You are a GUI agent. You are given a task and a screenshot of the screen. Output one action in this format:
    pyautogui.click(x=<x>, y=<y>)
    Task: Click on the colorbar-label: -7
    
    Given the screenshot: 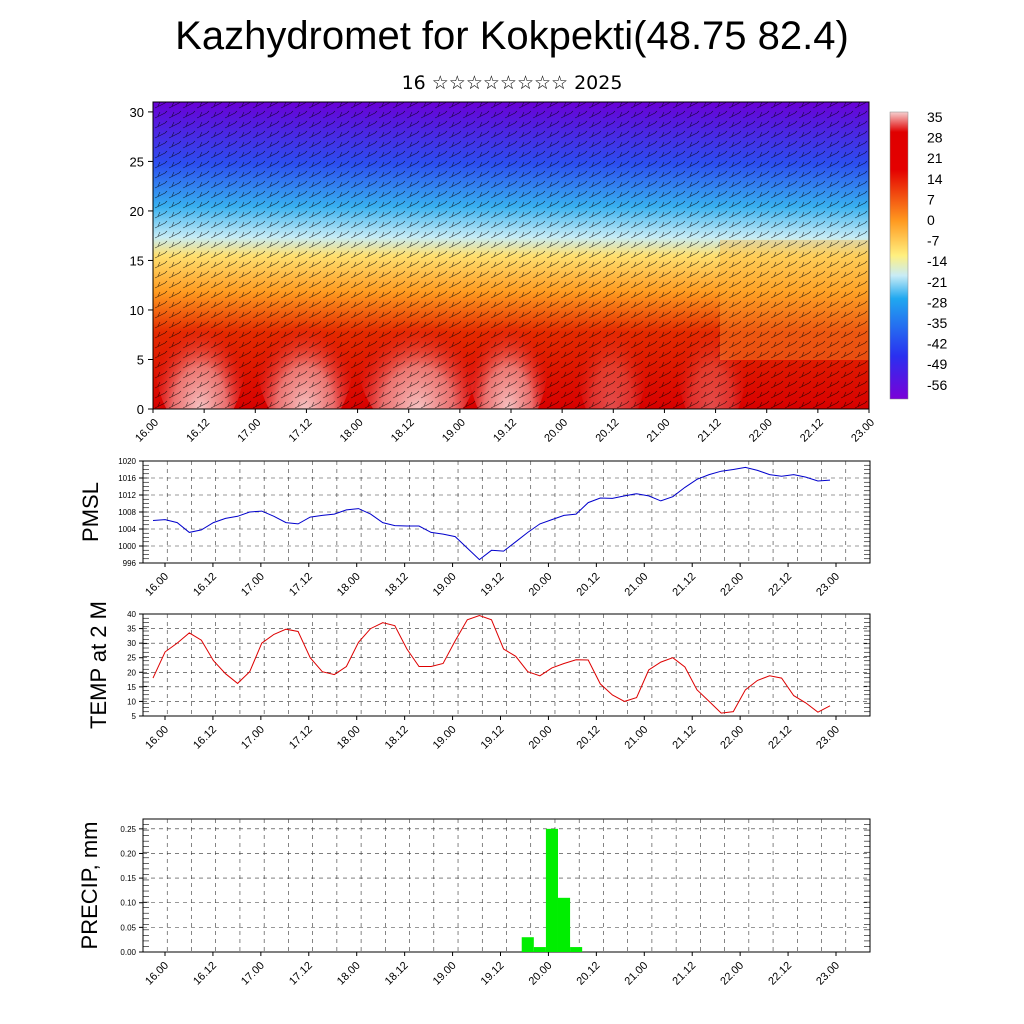 What is the action you would take?
    pyautogui.click(x=933, y=241)
    